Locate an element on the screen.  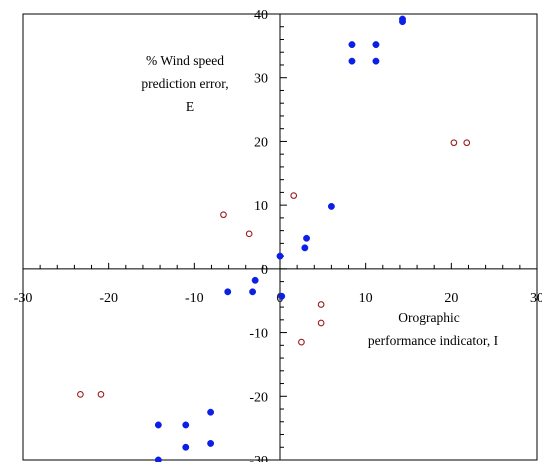
y-annotation-line-2: prediction error, is located at coordinates (184, 83).